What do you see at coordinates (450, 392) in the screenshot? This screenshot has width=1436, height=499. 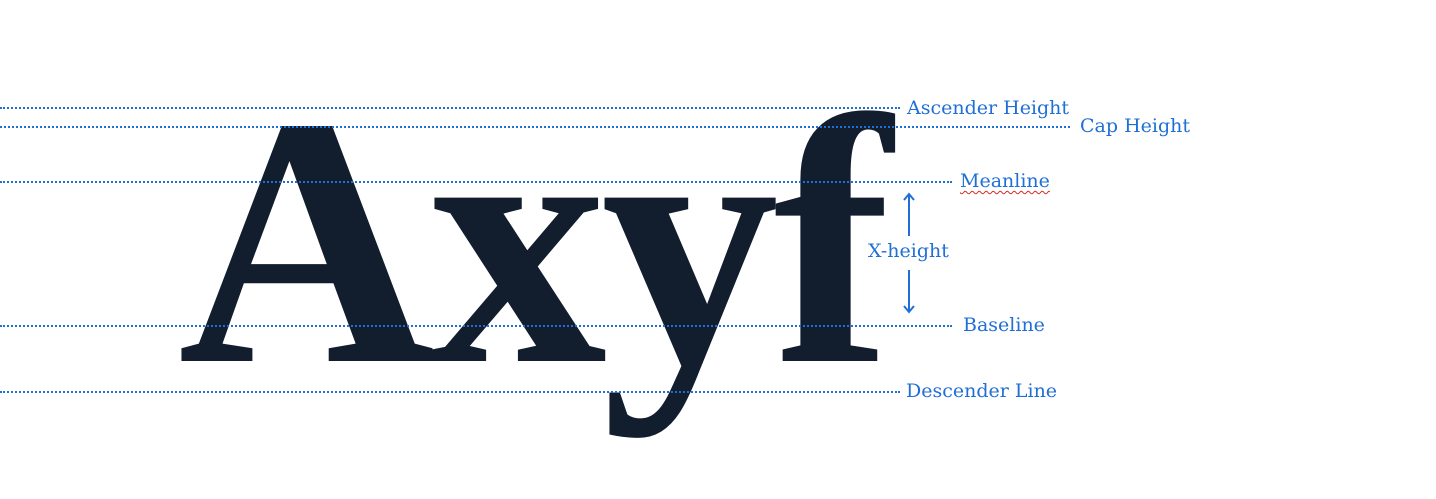 I see `descender-guide-line` at bounding box center [450, 392].